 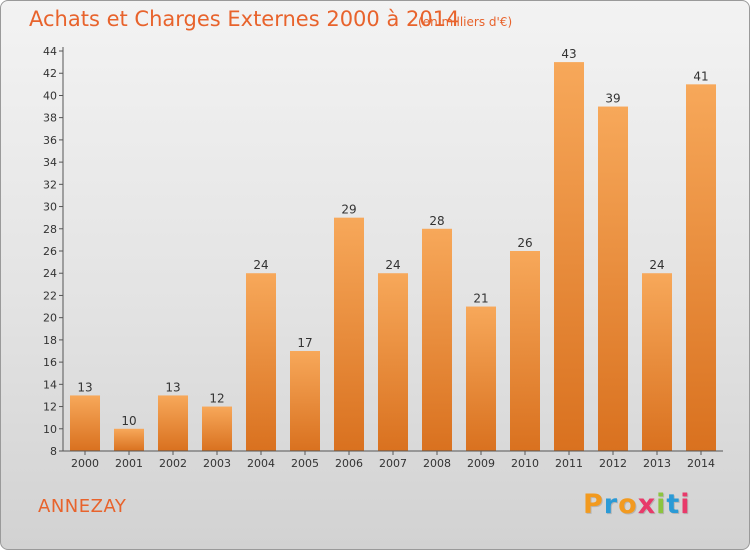 I want to click on bar-2009, so click(x=481, y=378).